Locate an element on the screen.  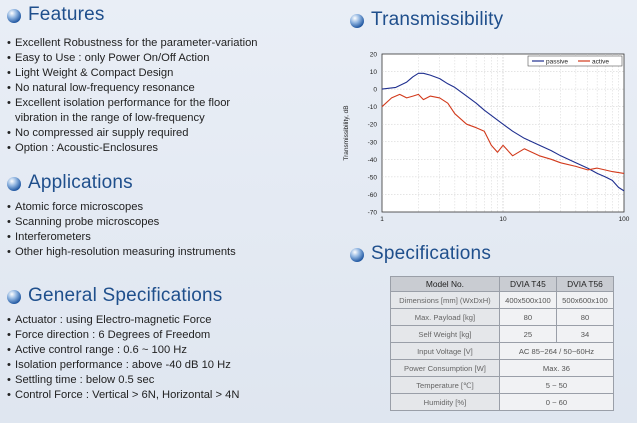
y-tick-label: -50 is located at coordinates (373, 177).